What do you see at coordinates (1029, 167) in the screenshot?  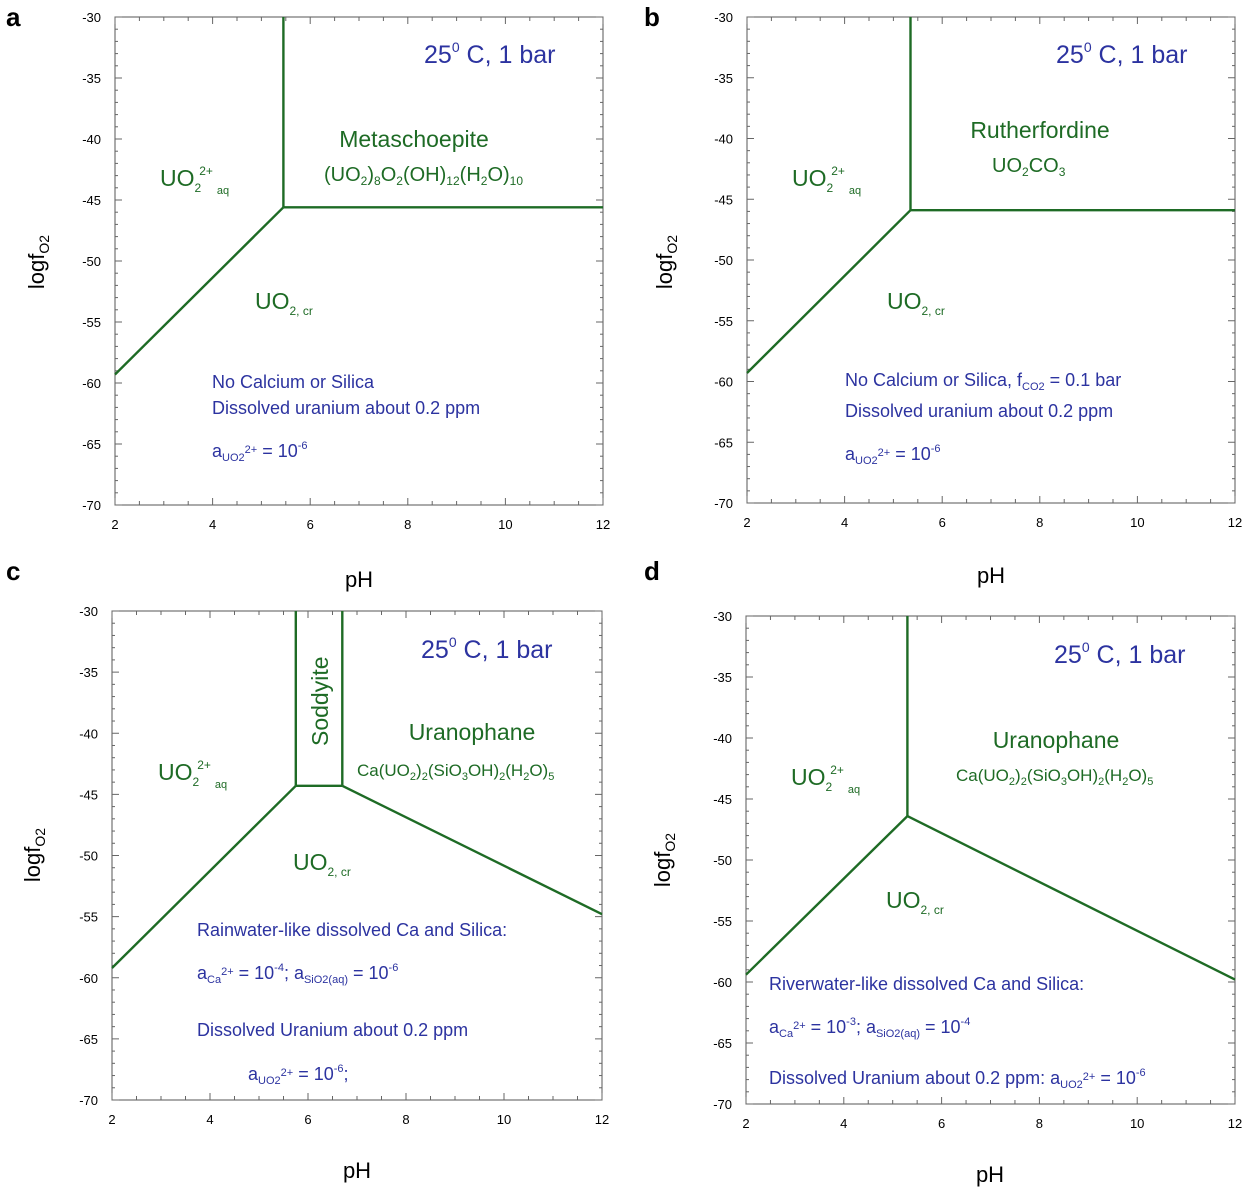 I see `formula-rutherfordine: UO2CO3` at bounding box center [1029, 167].